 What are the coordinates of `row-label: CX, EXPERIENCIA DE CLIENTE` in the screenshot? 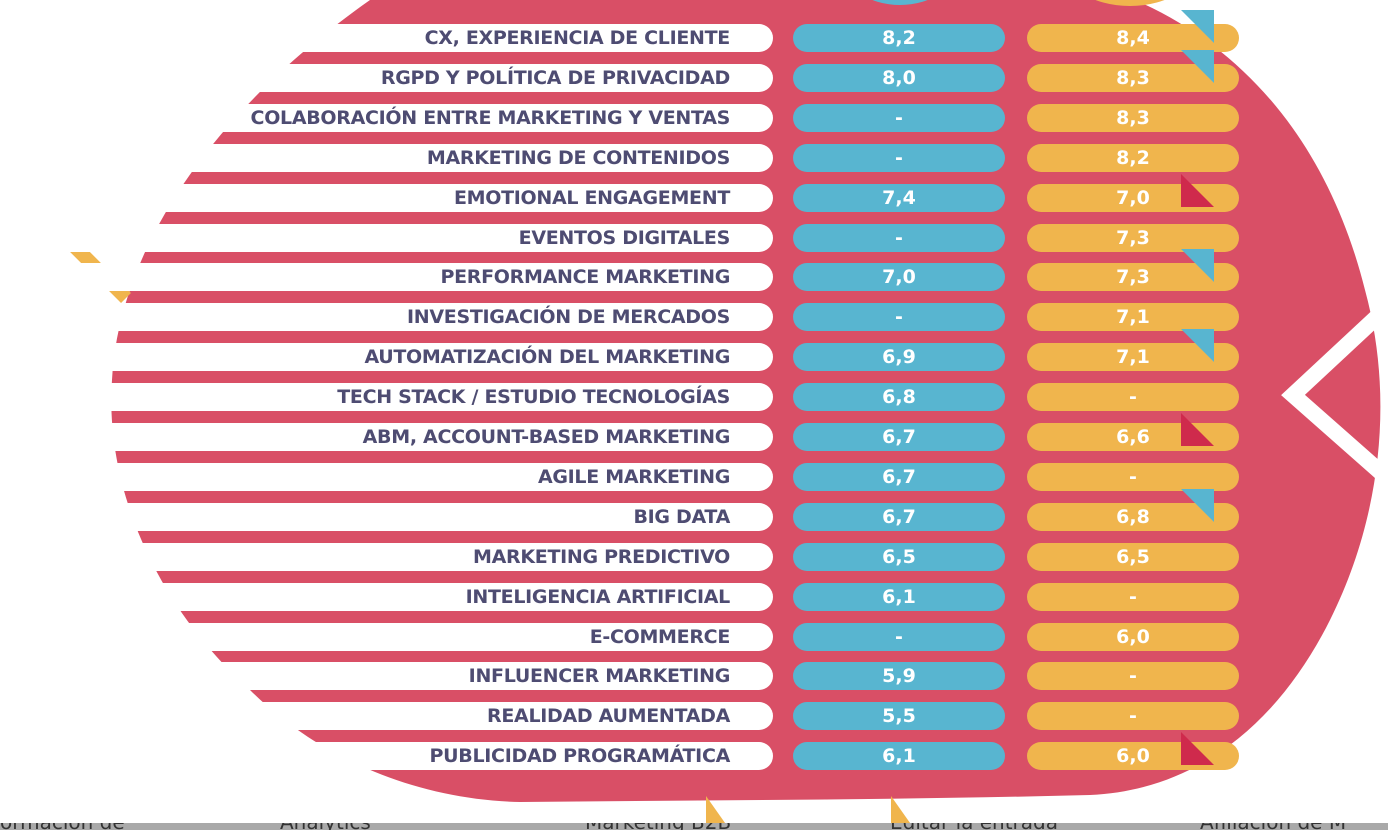 It's located at (386, 38).